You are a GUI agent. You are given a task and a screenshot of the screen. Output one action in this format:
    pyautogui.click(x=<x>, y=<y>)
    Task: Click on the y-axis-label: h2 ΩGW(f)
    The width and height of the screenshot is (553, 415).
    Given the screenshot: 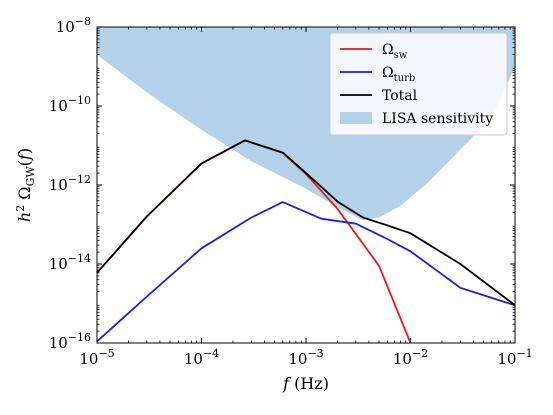 What is the action you would take?
    pyautogui.click(x=25, y=185)
    